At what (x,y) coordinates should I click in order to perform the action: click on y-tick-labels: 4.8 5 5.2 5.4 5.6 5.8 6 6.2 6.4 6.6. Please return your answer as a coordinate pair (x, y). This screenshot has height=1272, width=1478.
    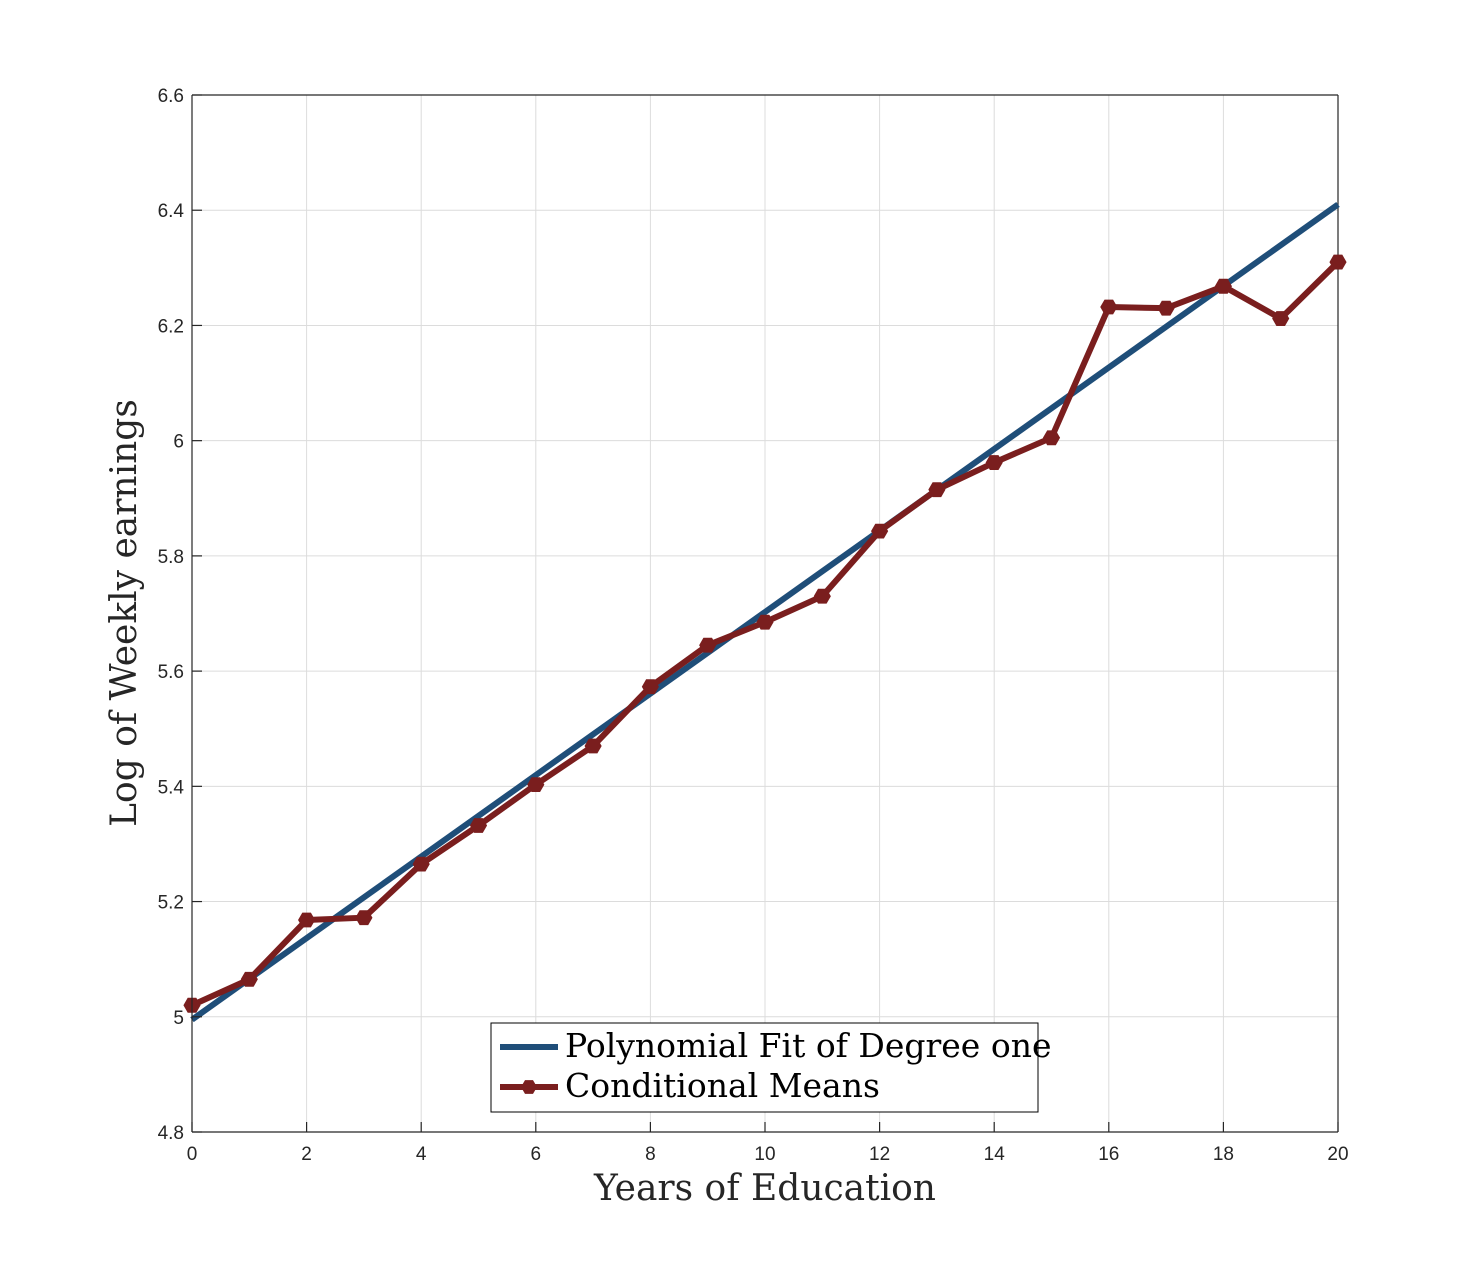
    Looking at the image, I should click on (171, 615).